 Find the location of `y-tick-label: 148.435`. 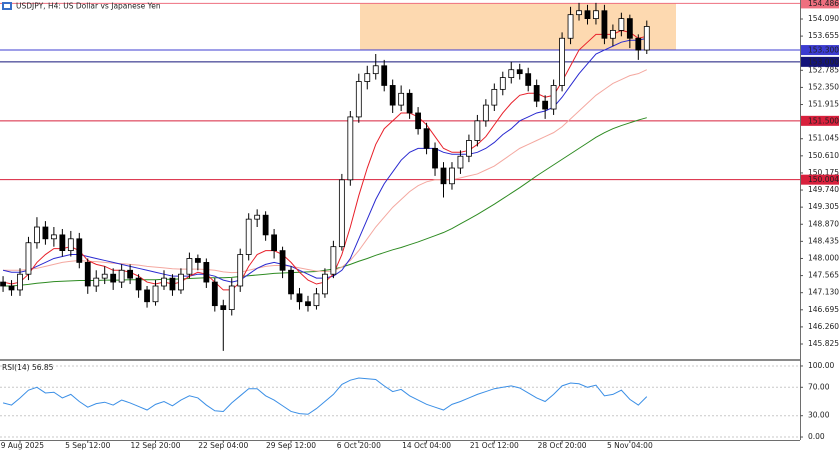

y-tick-label: 148.435 is located at coordinates (823, 240).